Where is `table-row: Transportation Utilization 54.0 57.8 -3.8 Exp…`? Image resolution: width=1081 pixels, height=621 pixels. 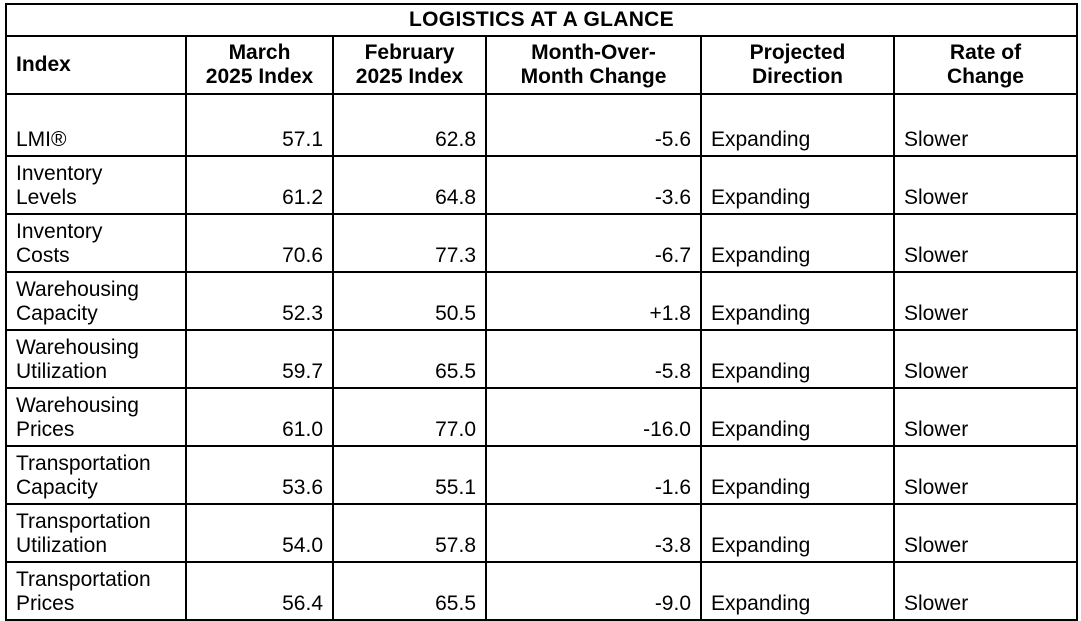 table-row: Transportation Utilization 54.0 57.8 -3.8 Exp… is located at coordinates (541, 533).